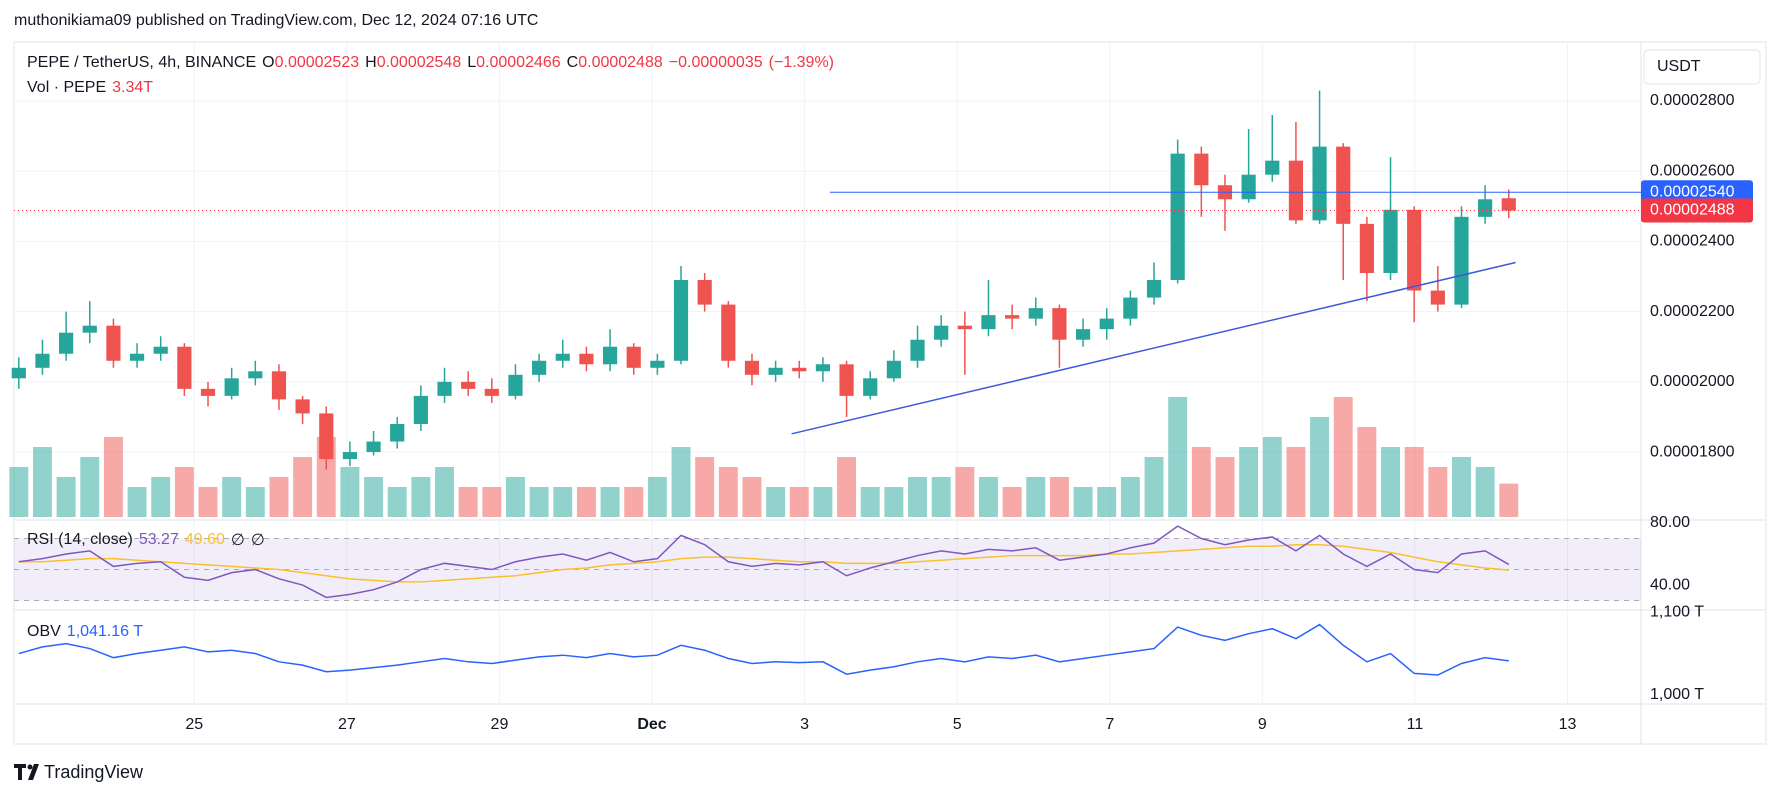  Describe the element at coordinates (1415, 724) in the screenshot. I see `x-tick-label: 11` at that location.